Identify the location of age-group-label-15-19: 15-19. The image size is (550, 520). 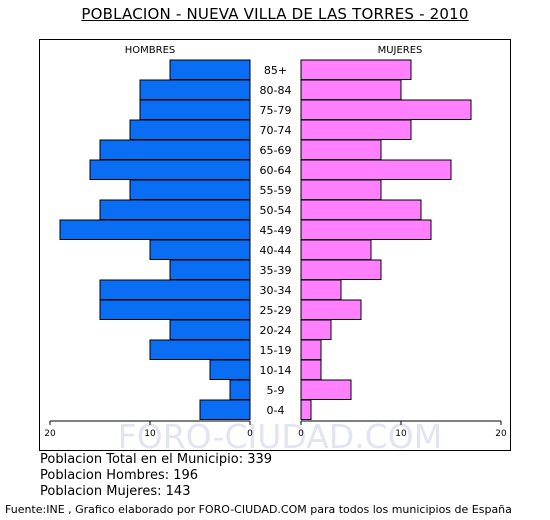
(276, 350).